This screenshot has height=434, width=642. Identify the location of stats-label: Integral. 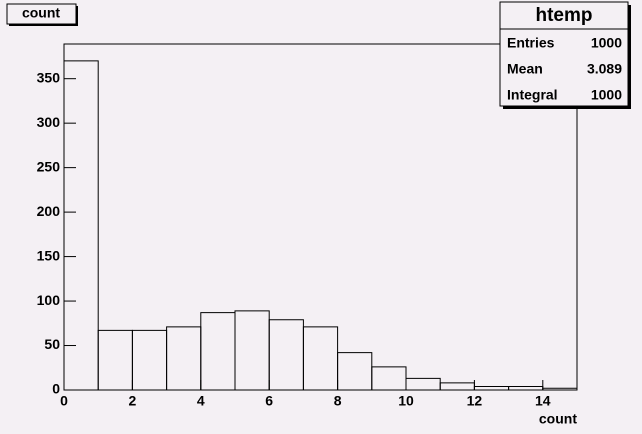
(532, 95).